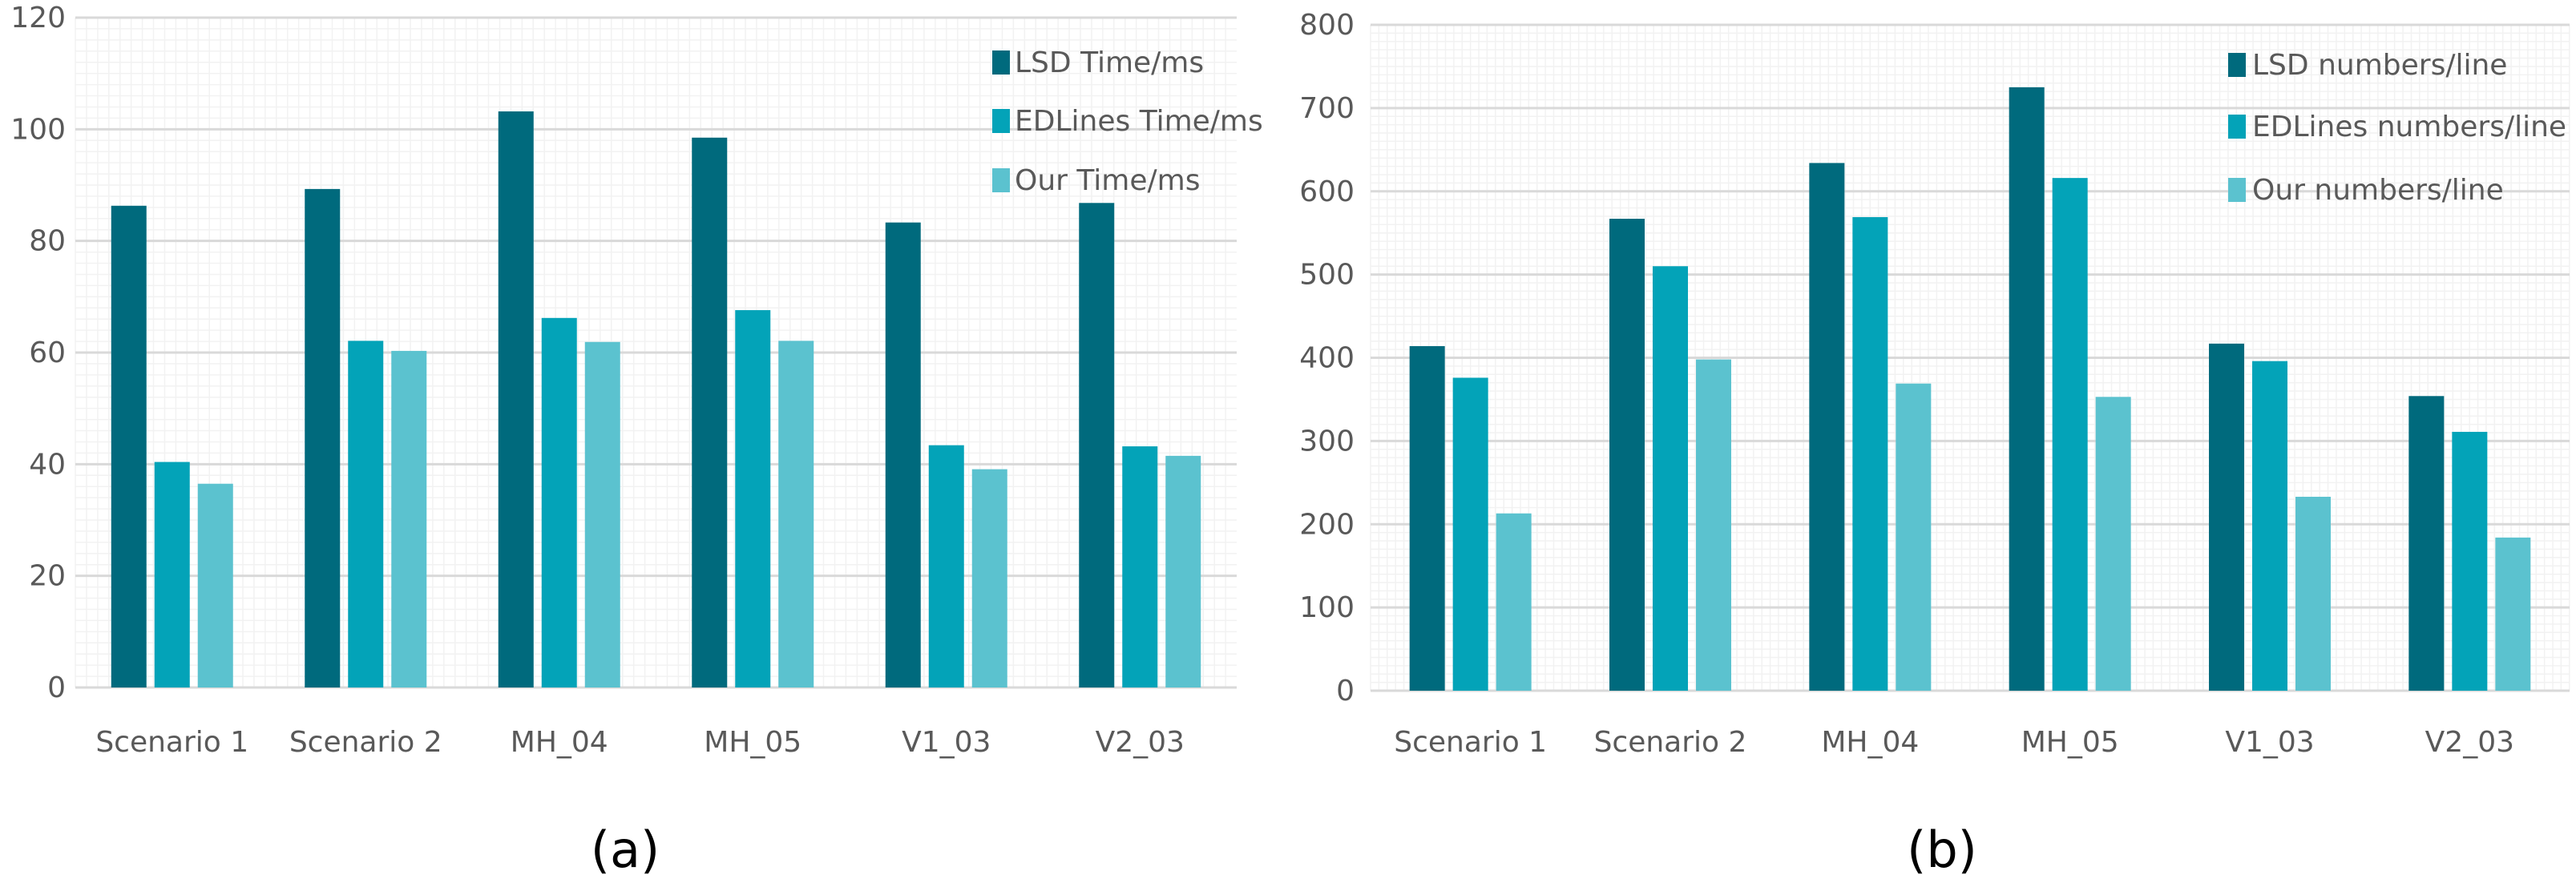 This screenshot has width=2576, height=883. What do you see at coordinates (48, 464) in the screenshot?
I see `y-tick-label: 40` at bounding box center [48, 464].